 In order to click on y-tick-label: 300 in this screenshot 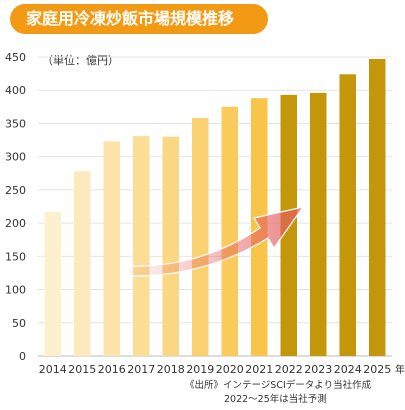, I will do `click(15, 157)`.